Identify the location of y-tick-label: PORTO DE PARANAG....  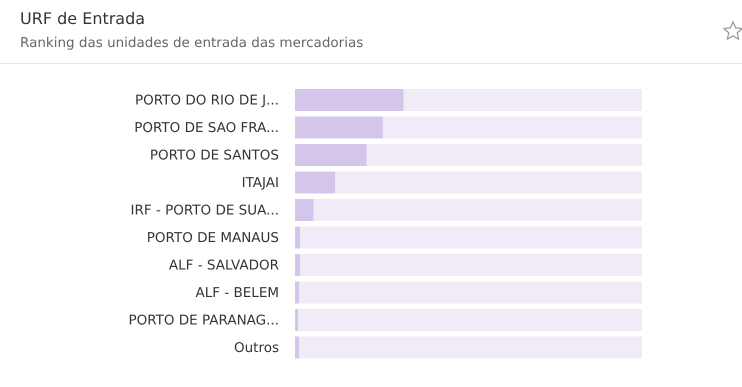
(203, 320).